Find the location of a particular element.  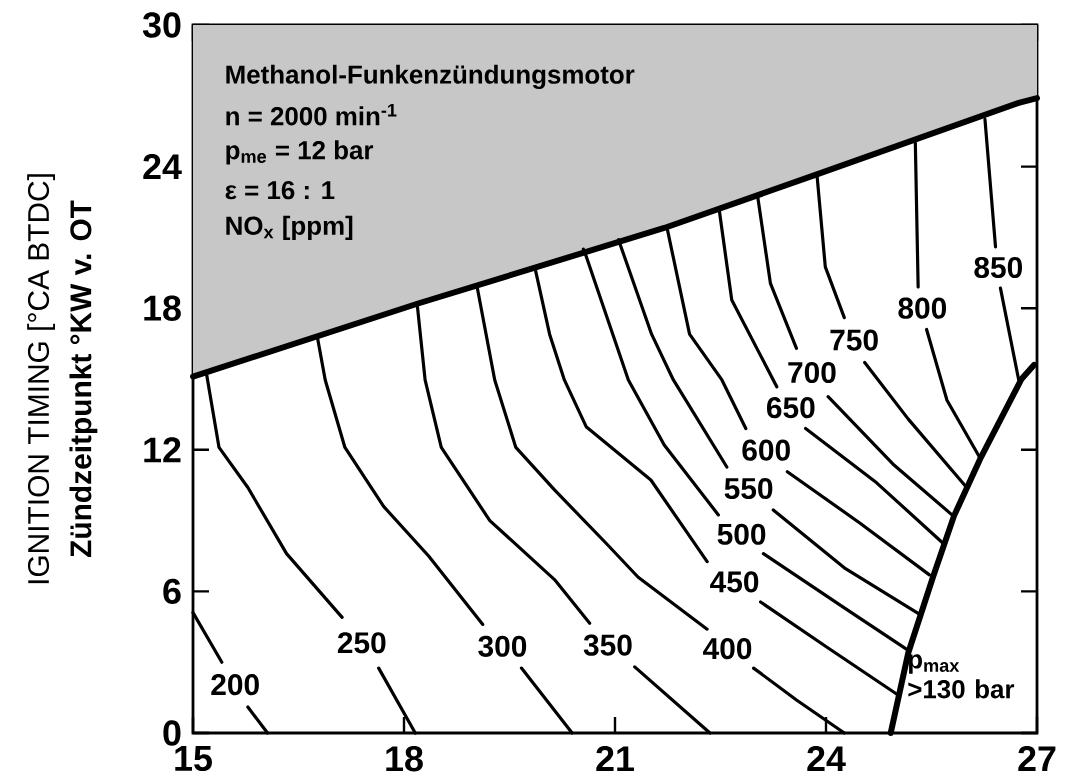

y-tick-label: 18 is located at coordinates (162, 308).